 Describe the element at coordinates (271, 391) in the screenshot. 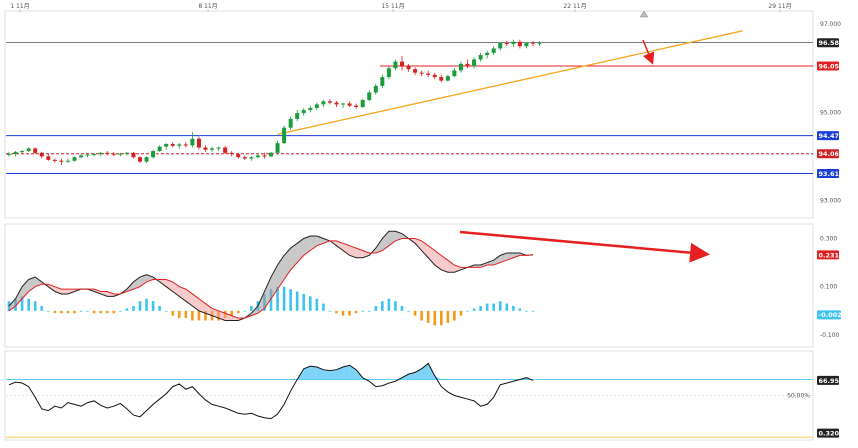

I see `oscillator-line` at that location.